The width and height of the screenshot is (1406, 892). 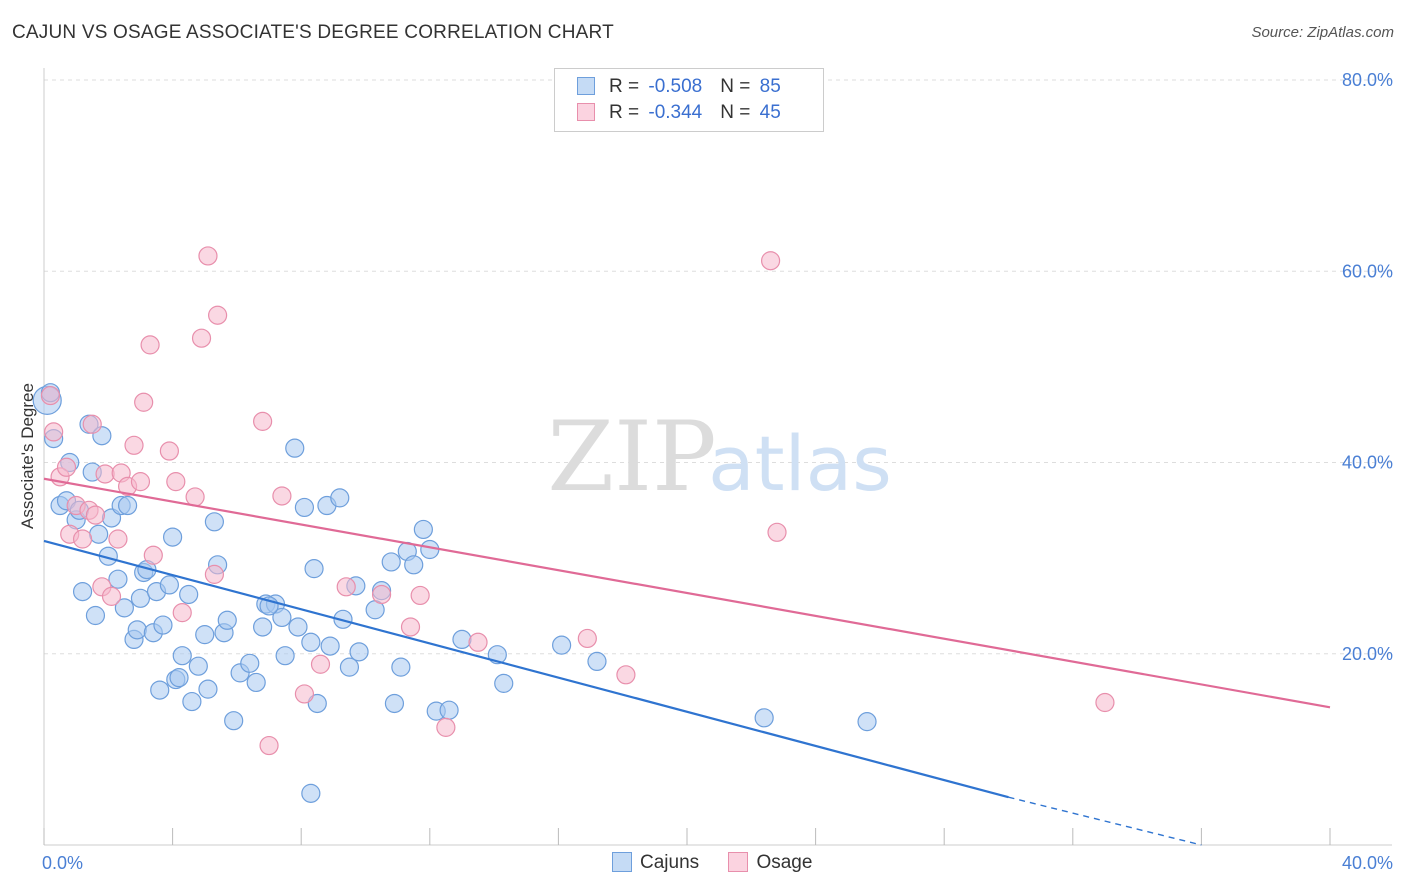 What do you see at coordinates (1367, 654) in the screenshot?
I see `y-tick-label: 20.0%` at bounding box center [1367, 654].